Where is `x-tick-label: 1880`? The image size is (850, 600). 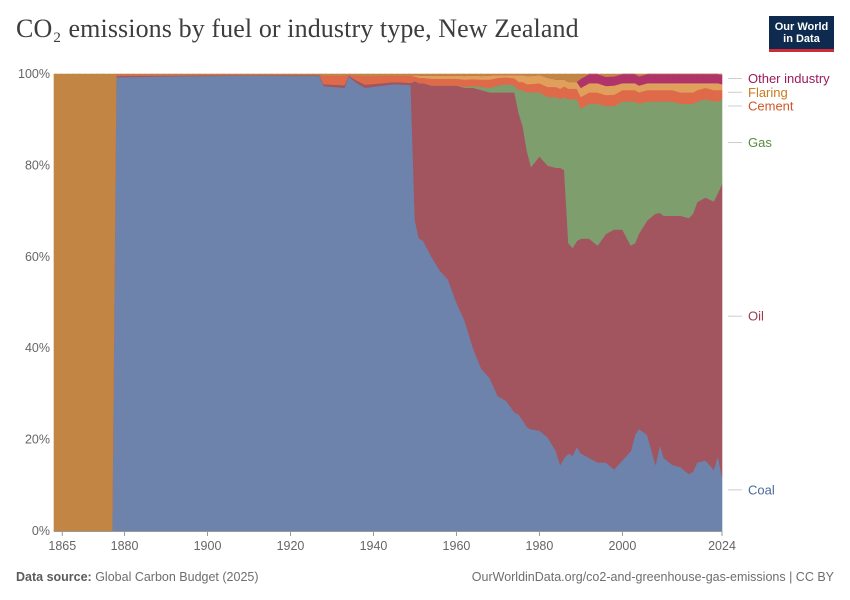
x-tick-label: 1880 is located at coordinates (125, 546).